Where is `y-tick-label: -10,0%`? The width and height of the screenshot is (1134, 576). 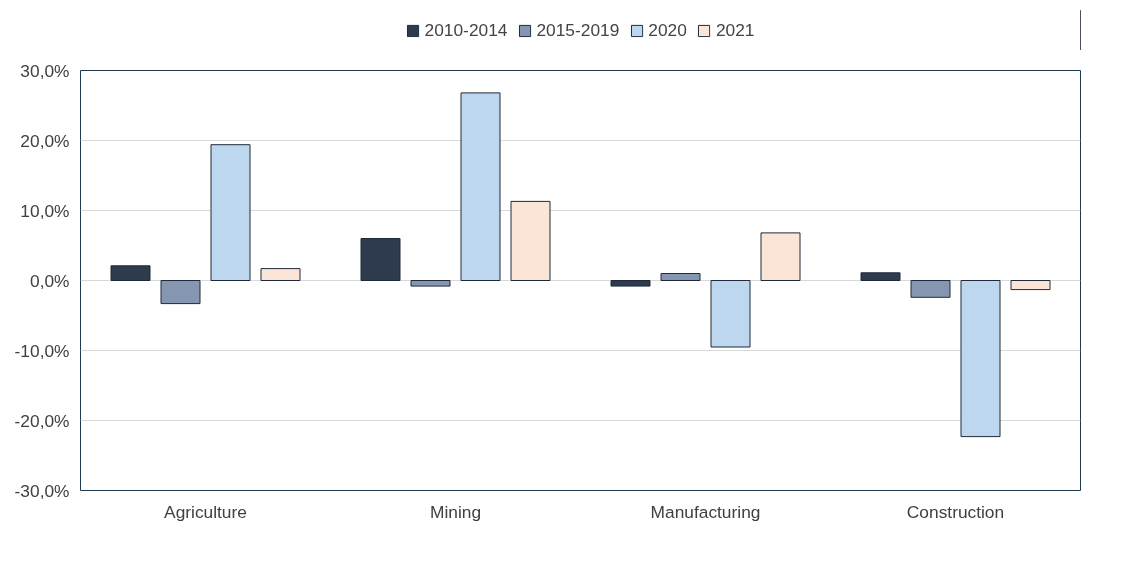 y-tick-label: -10,0% is located at coordinates (42, 350).